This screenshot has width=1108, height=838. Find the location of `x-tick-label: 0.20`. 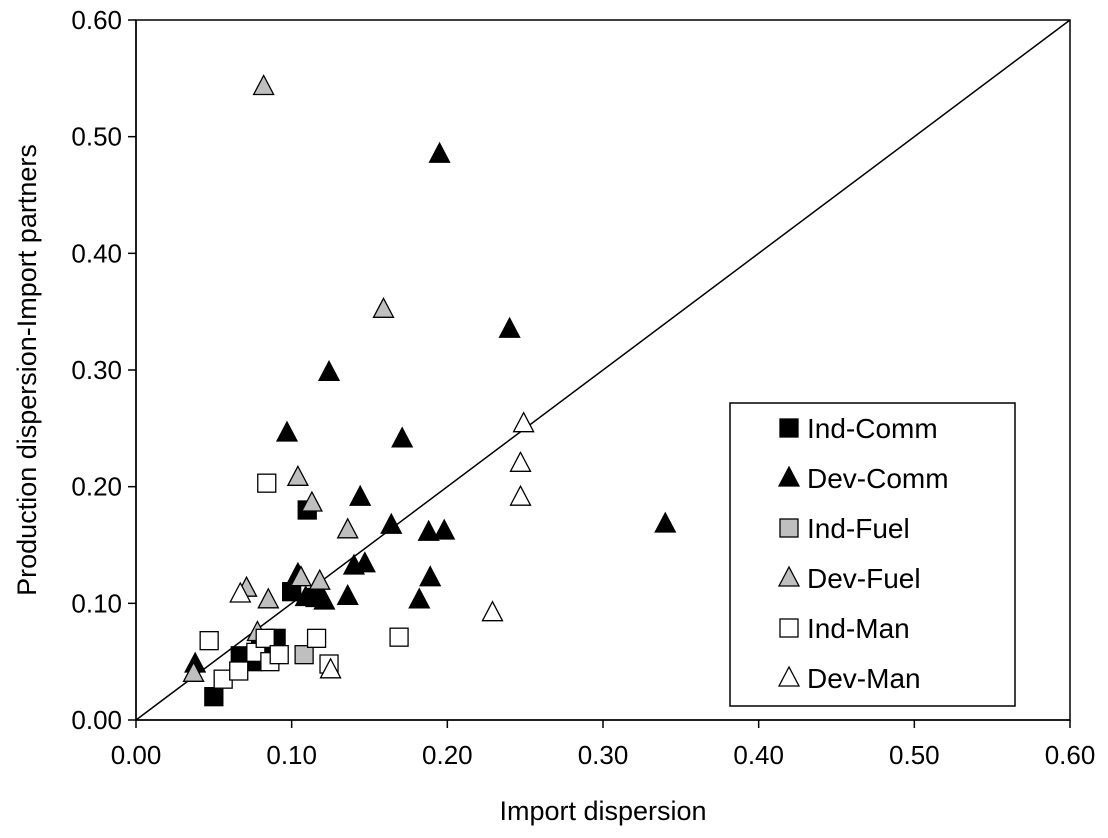

x-tick-label: 0.20 is located at coordinates (447, 755).